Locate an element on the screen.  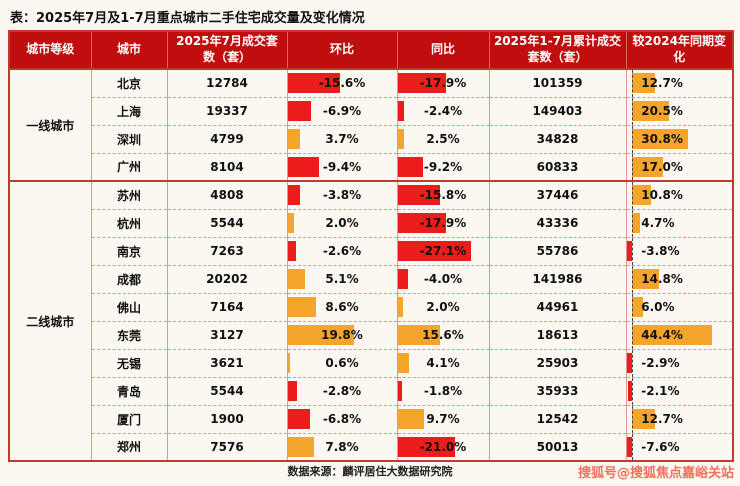
yoy-value: -15.8% is located at coordinates (443, 195).